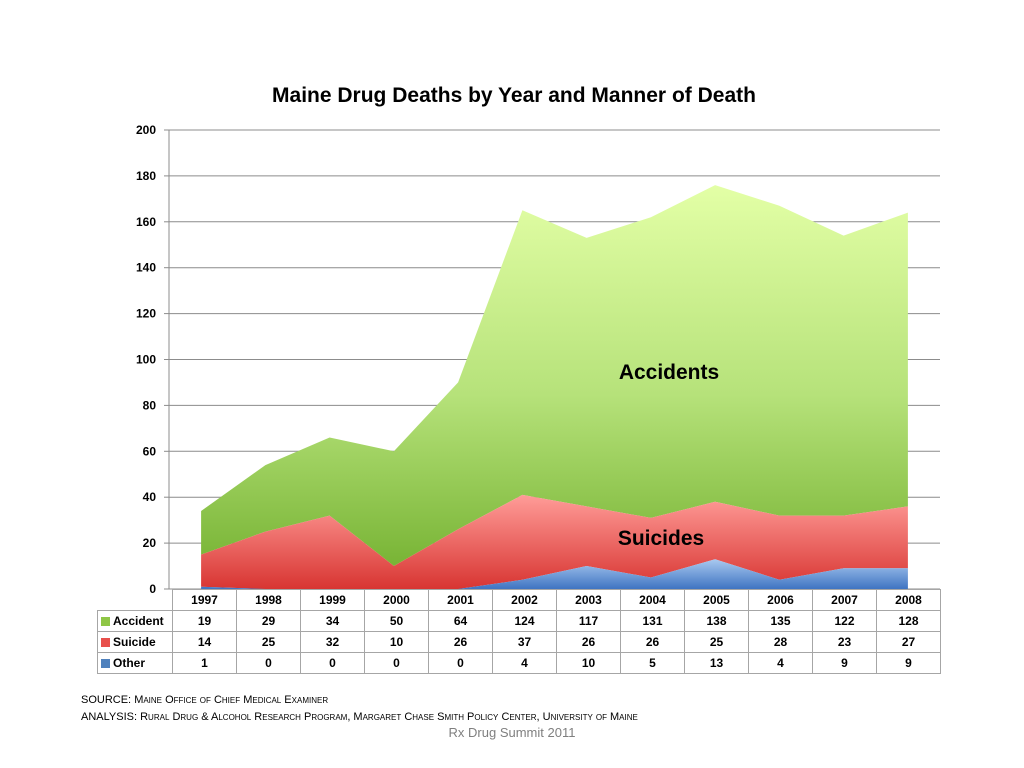 The height and width of the screenshot is (768, 1024). What do you see at coordinates (908, 621) in the screenshot?
I see `value-cell: 128` at bounding box center [908, 621].